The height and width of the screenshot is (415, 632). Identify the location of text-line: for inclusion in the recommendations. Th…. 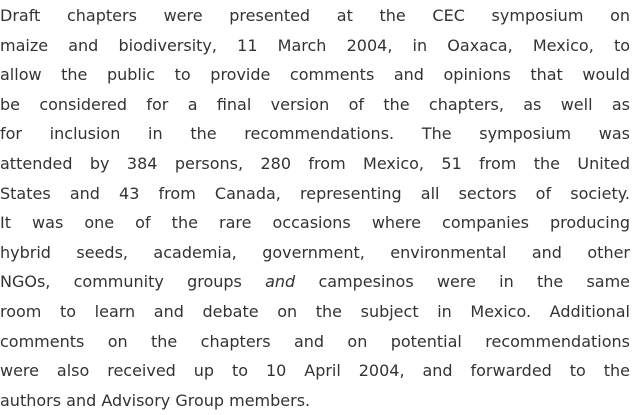
(315, 134).